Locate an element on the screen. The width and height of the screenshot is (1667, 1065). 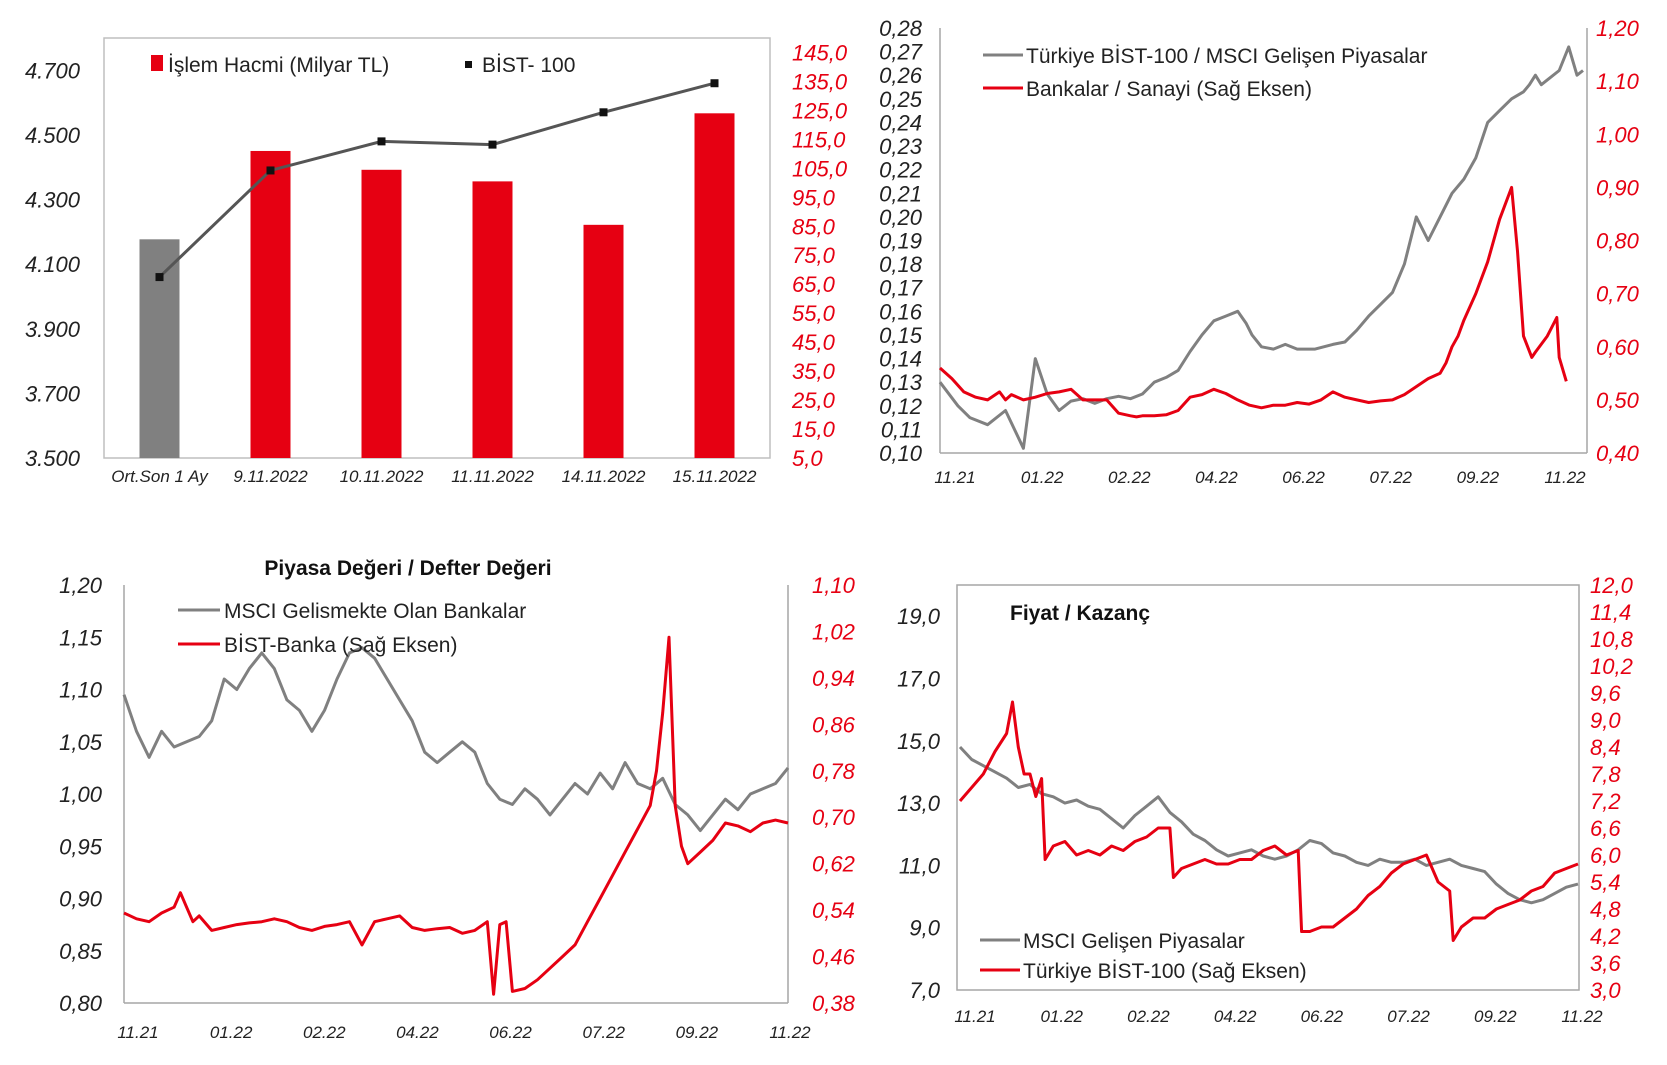
volume-right-tick: 35,0 is located at coordinates (814, 371).